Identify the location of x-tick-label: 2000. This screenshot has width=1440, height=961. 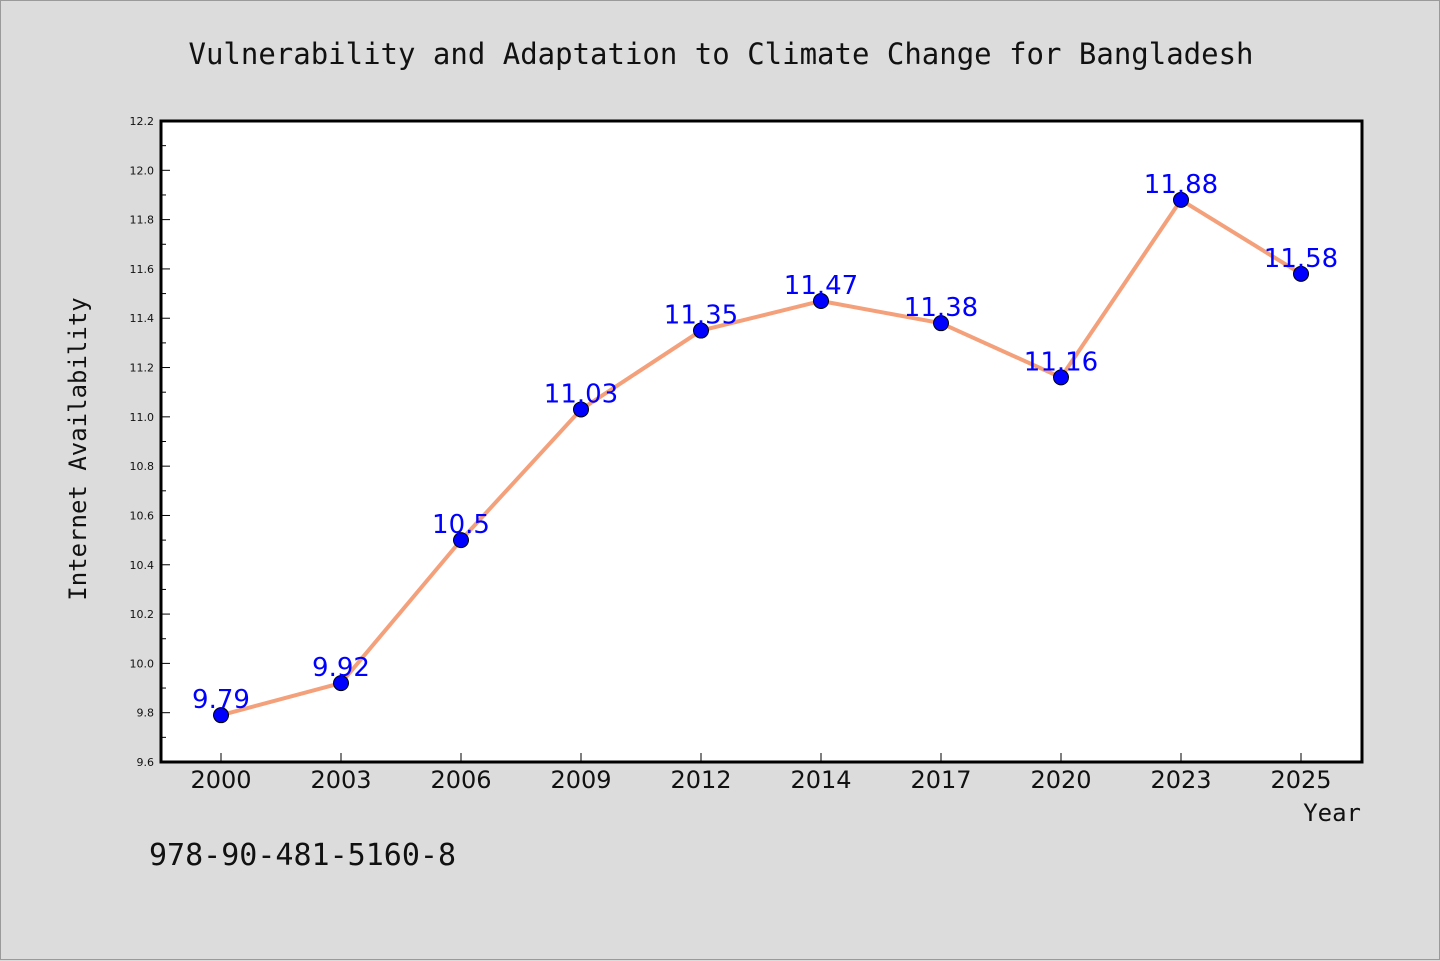
(220, 780).